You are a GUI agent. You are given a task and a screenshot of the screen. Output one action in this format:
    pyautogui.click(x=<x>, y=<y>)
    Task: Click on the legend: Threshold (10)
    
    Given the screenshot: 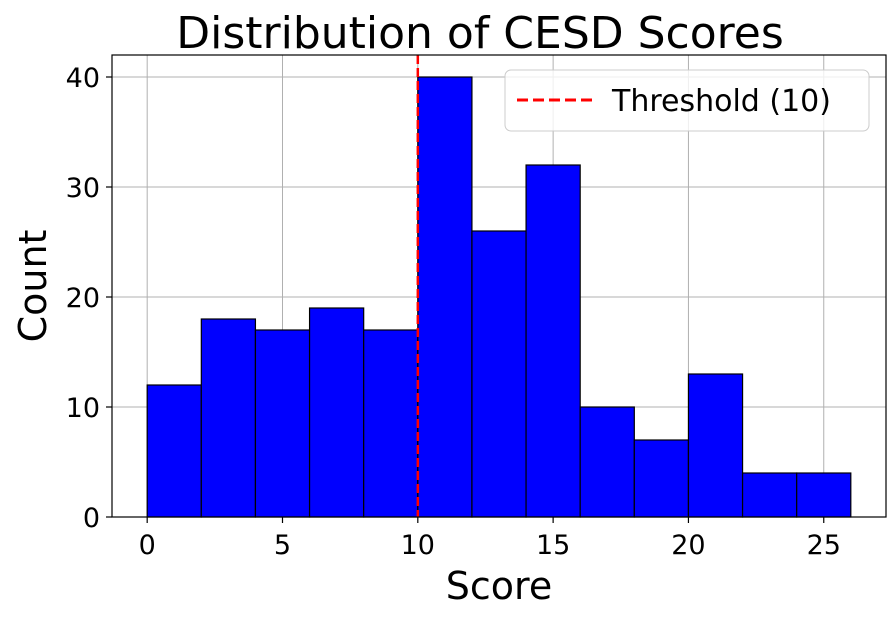 What is the action you would take?
    pyautogui.click(x=687, y=100)
    